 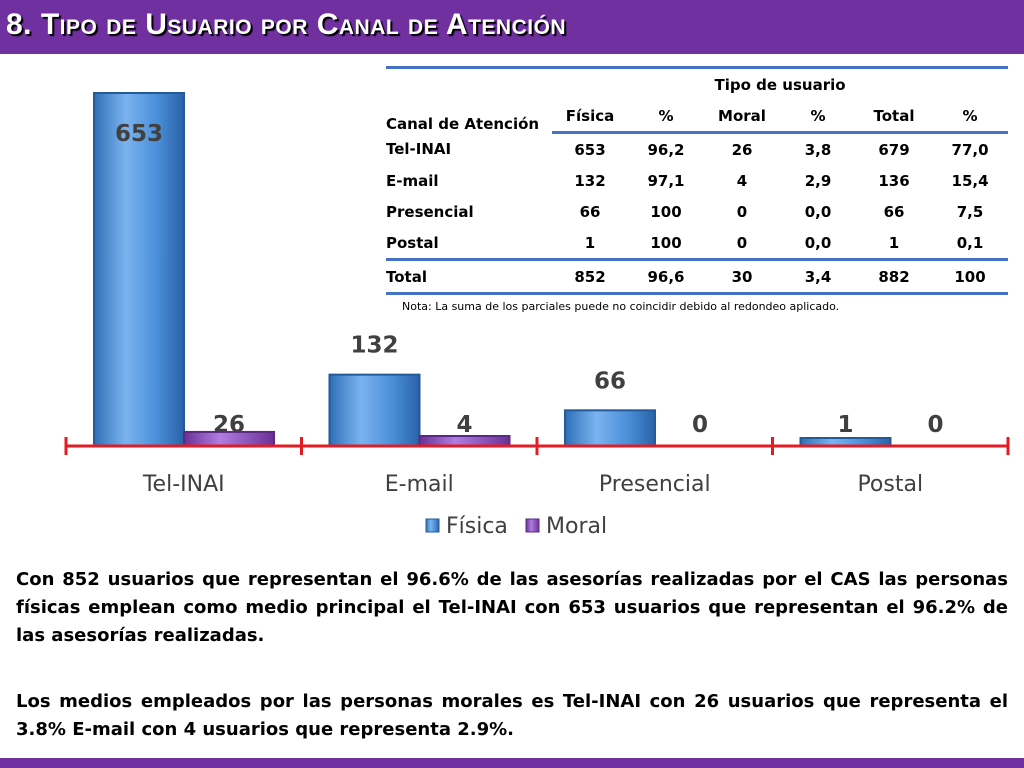 I want to click on table-cell: 96,2, so click(x=666, y=149).